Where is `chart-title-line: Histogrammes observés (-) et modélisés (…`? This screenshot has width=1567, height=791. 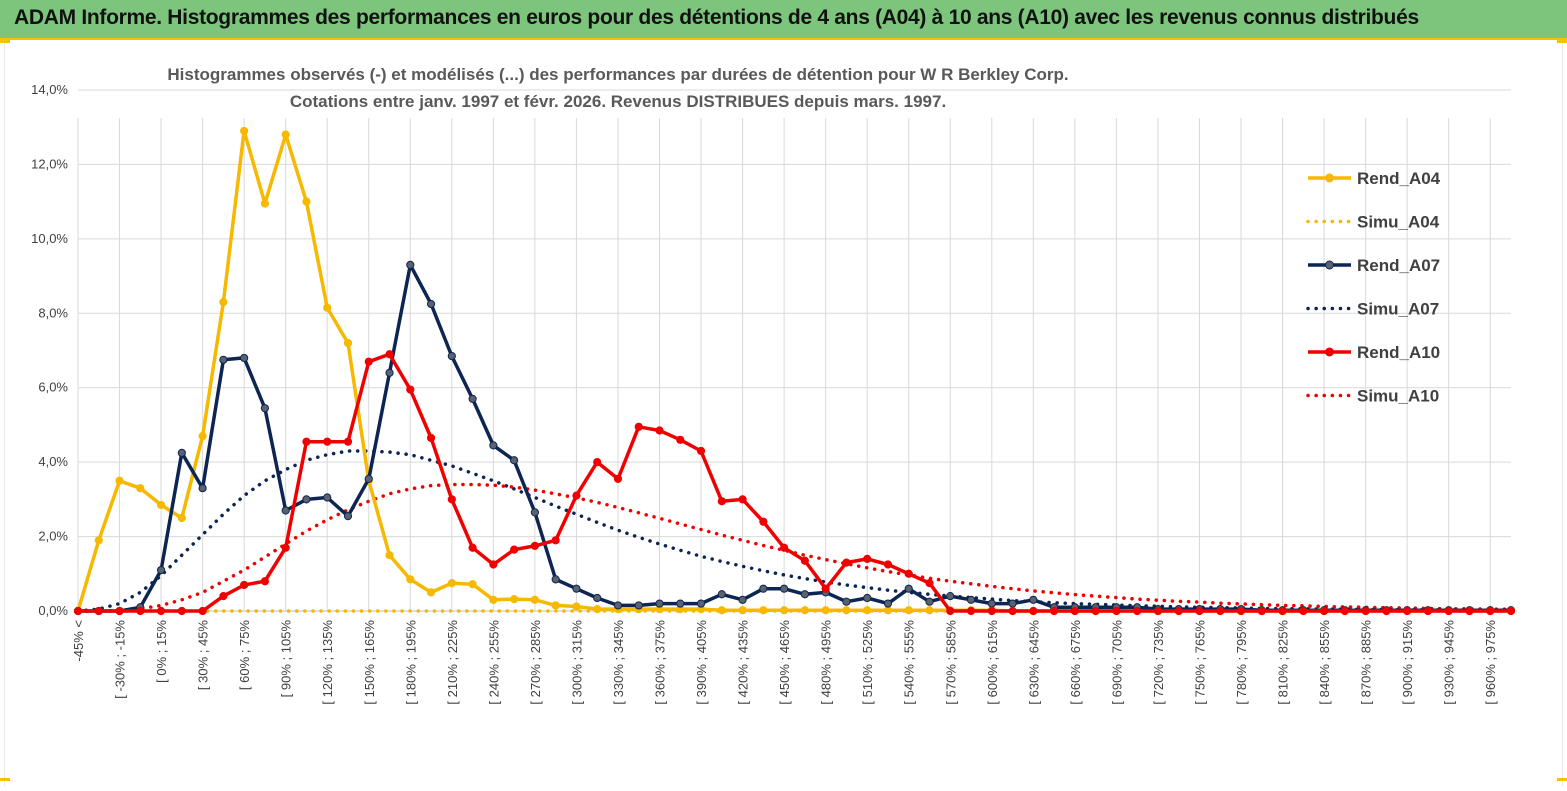
chart-title-line: Histogrammes observés (-) et modélisés (… is located at coordinates (617, 74).